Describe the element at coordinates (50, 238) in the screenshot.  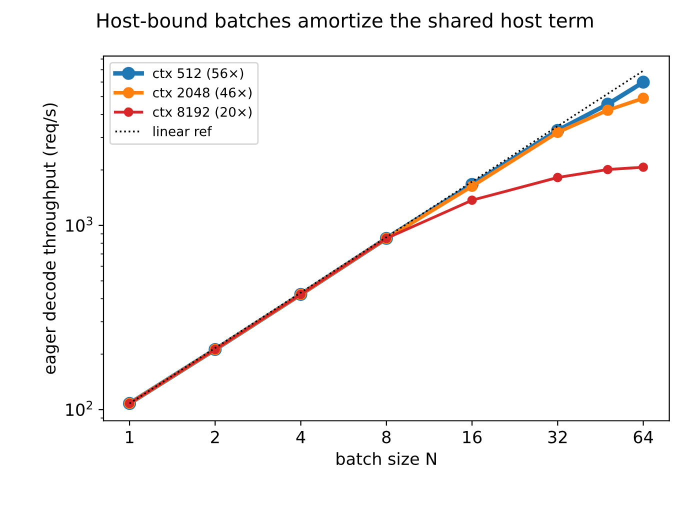
I see `y-axis-title: eager decode throughput (req/s)` at that location.